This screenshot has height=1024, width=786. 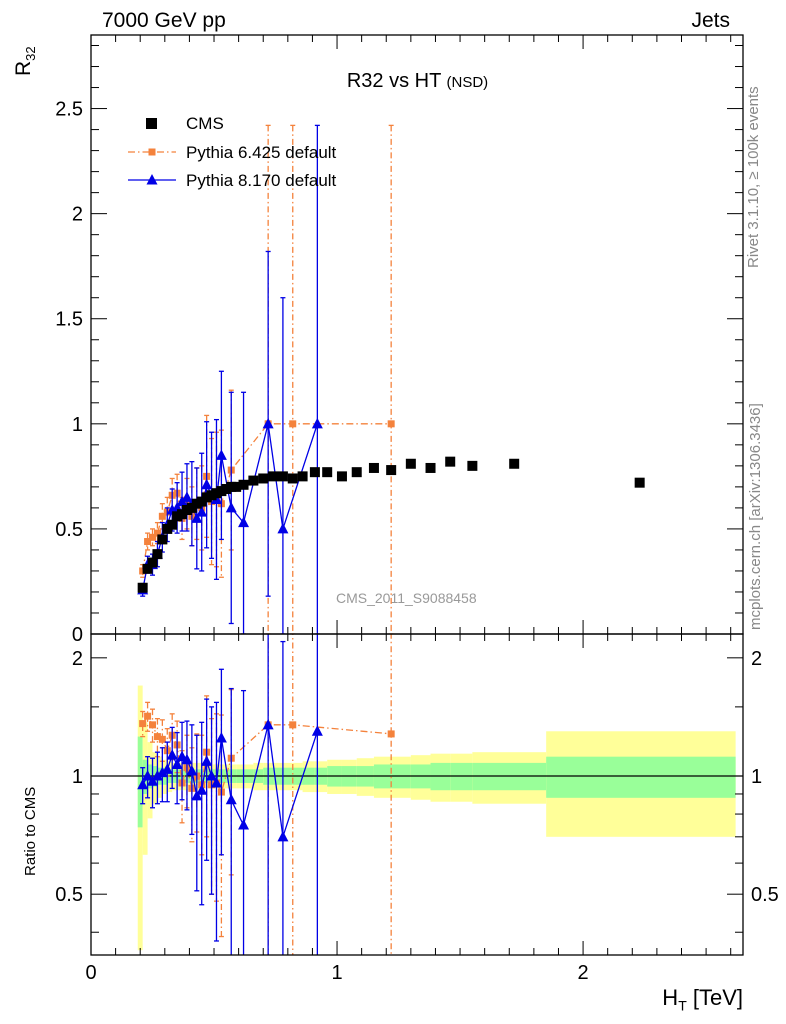 I want to click on ratio-y-tick-label: 0.5, so click(x=69, y=895).